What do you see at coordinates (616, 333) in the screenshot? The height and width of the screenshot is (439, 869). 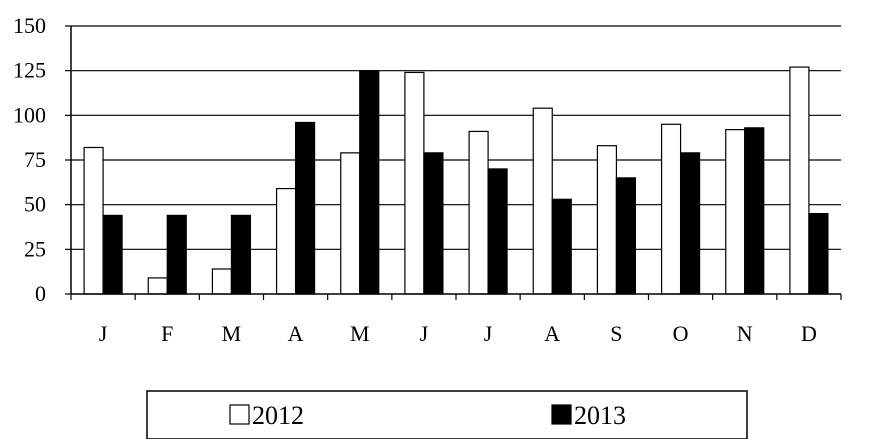 I see `x-tick-label: S` at bounding box center [616, 333].